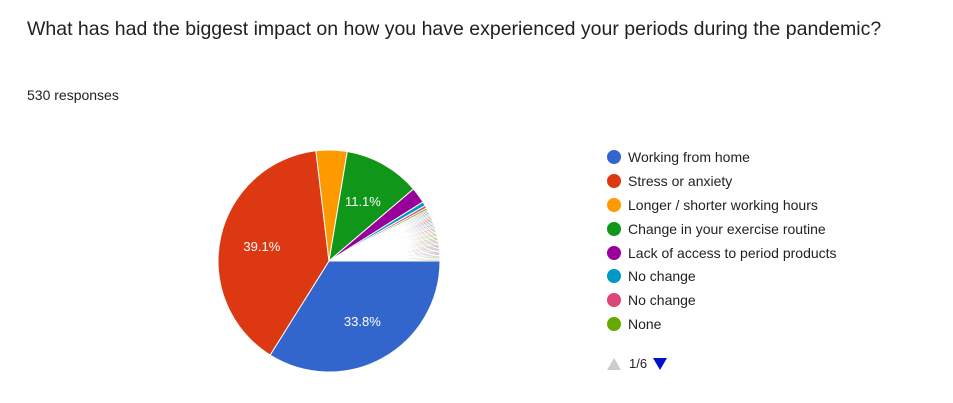 The height and width of the screenshot is (403, 953). I want to click on legend-pager: 1/6, so click(637, 363).